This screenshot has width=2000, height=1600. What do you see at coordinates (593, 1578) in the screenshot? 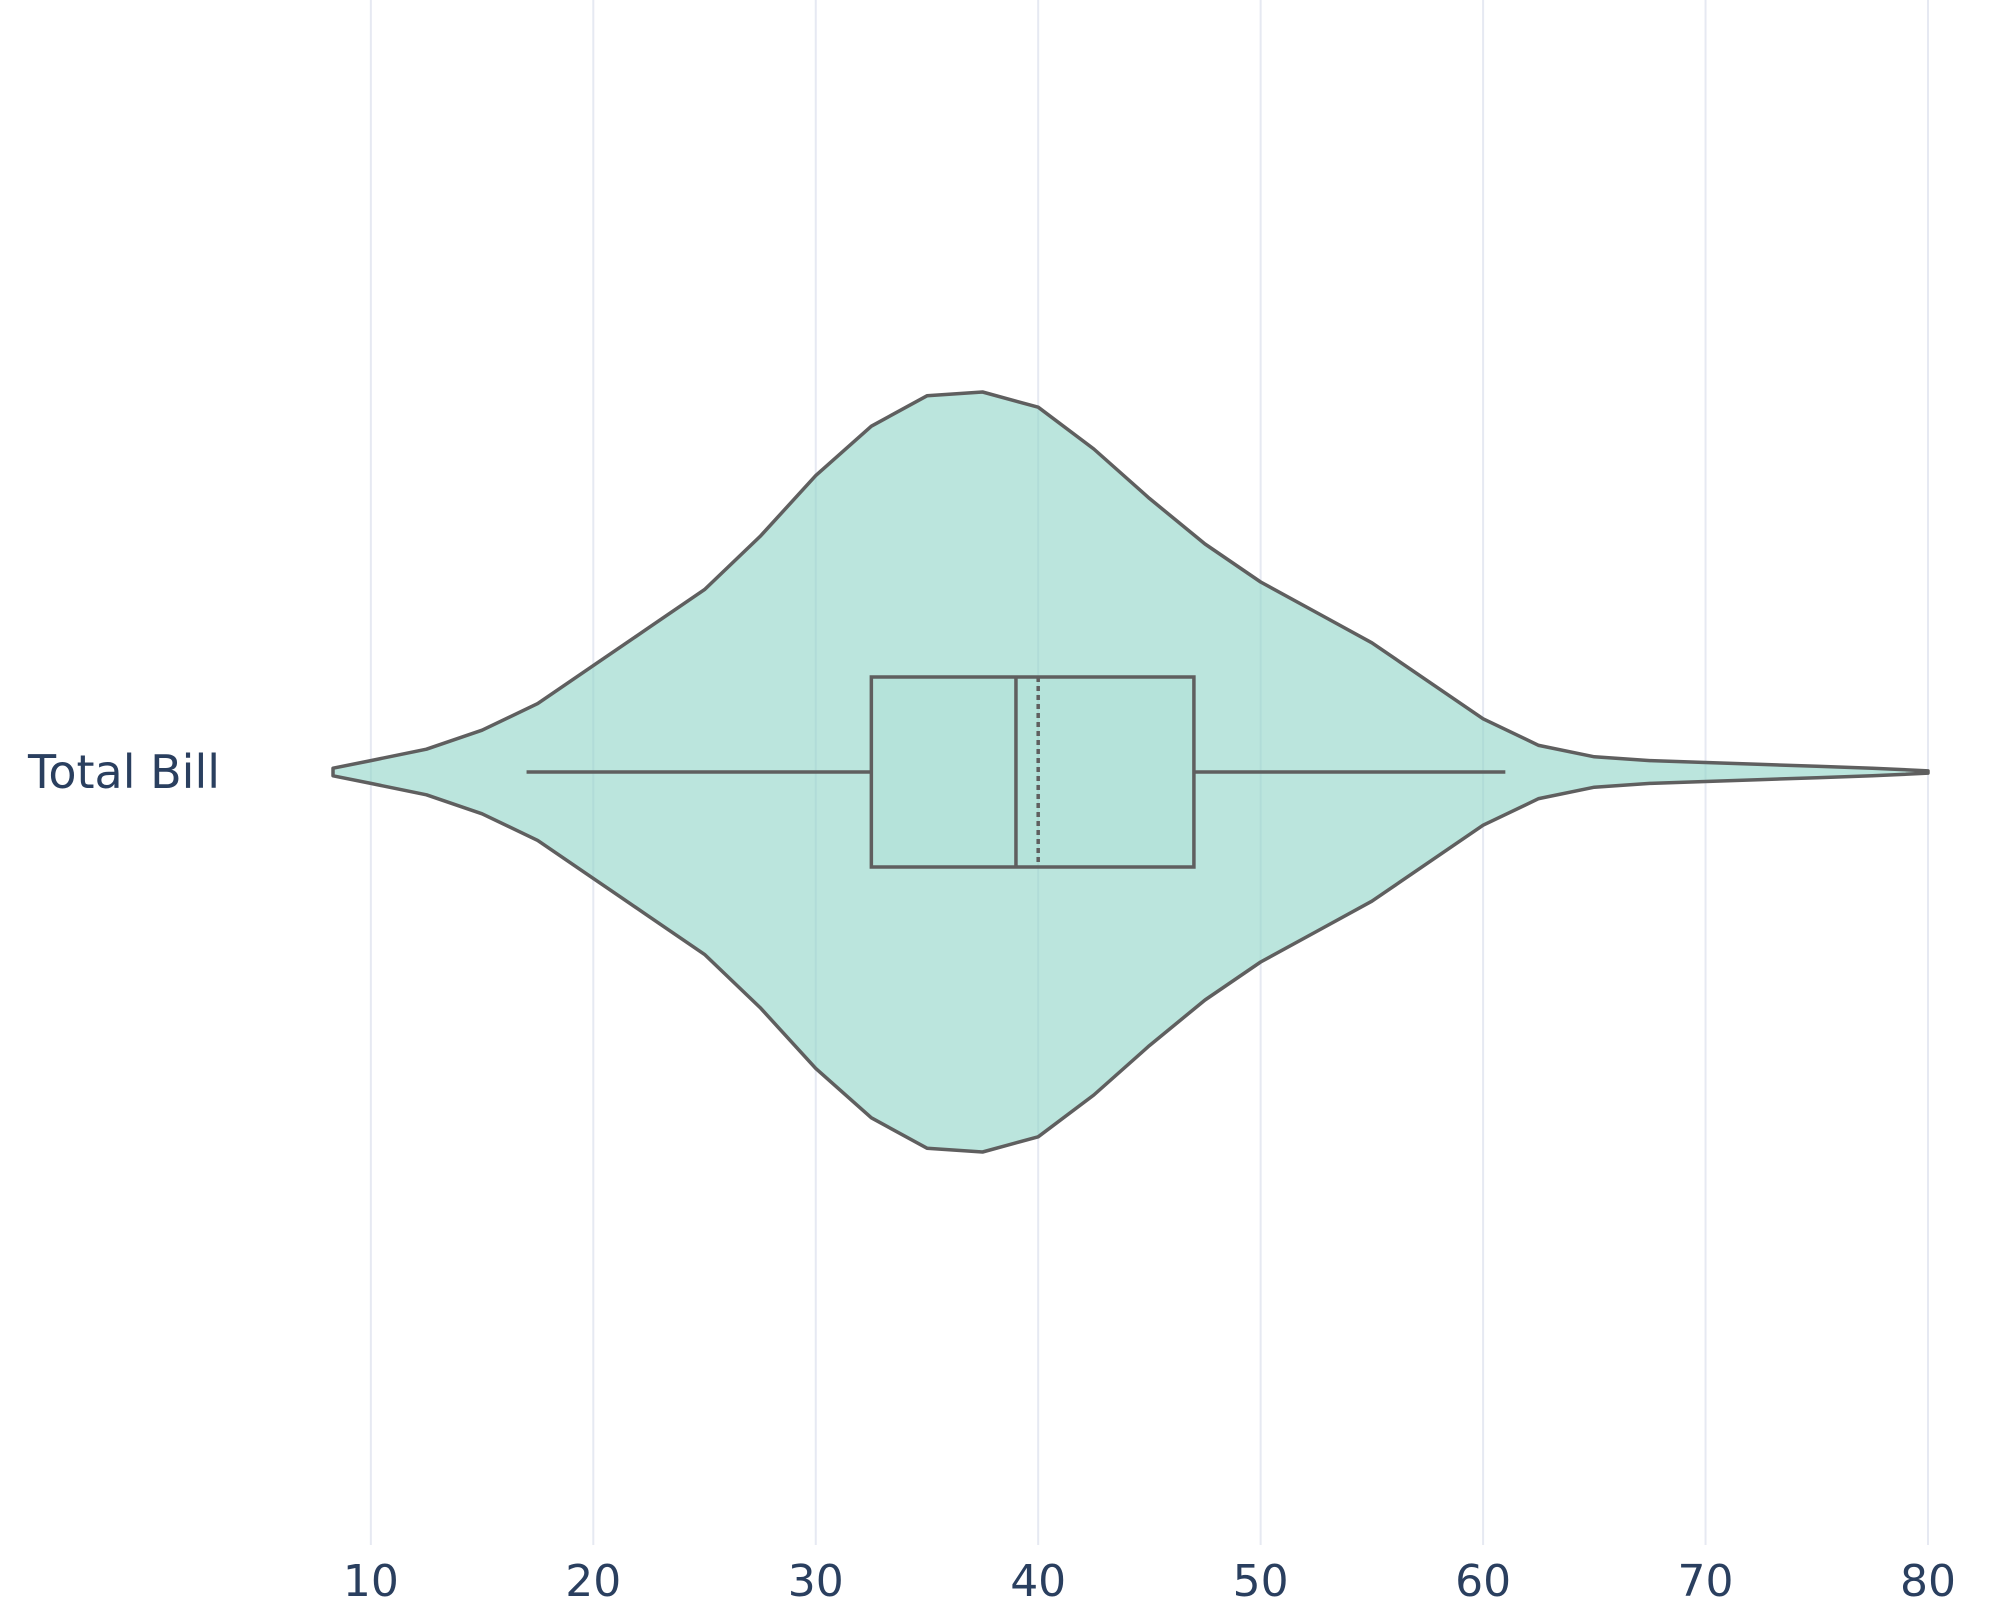
I see `x-tick-label-20: 20` at bounding box center [593, 1578].